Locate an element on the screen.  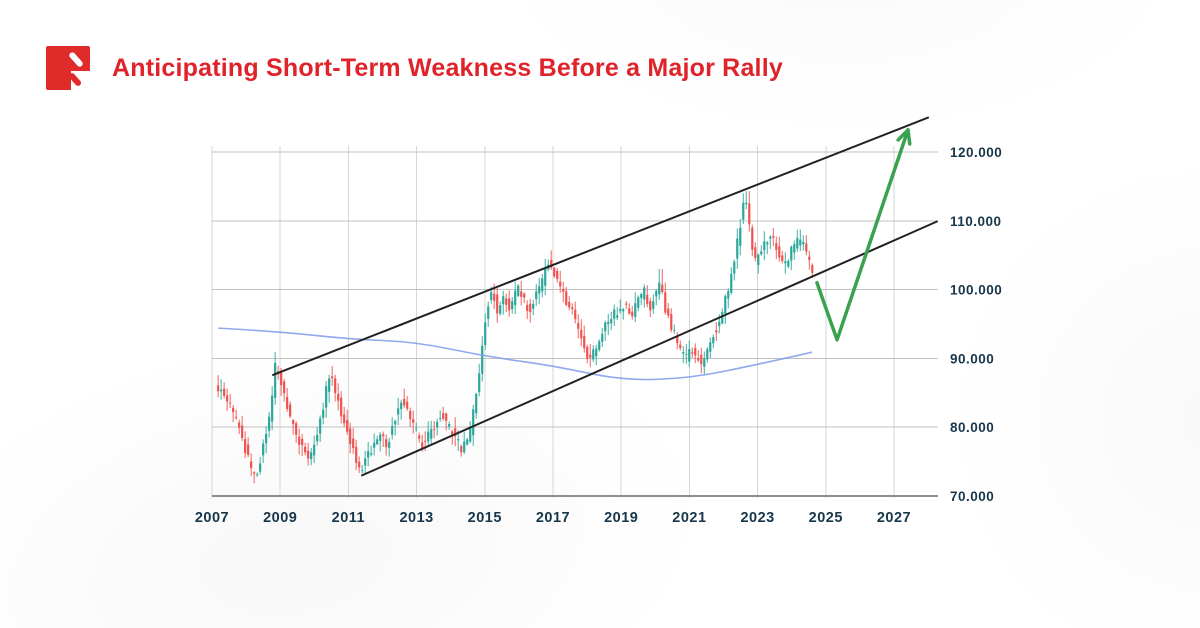
x-tick-label: 2027 is located at coordinates (894, 518).